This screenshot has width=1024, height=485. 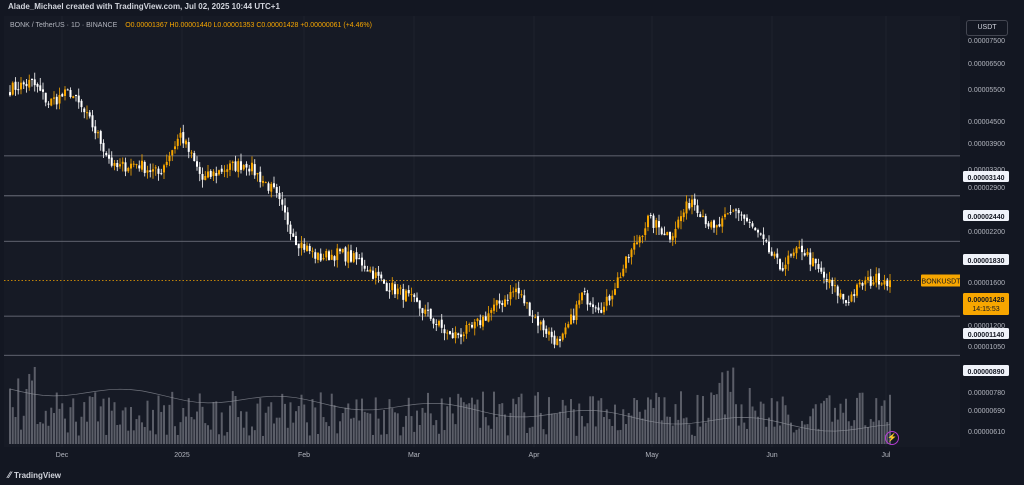 What do you see at coordinates (986, 283) in the screenshot?
I see `price-tick-label: 0.00001600` at bounding box center [986, 283].